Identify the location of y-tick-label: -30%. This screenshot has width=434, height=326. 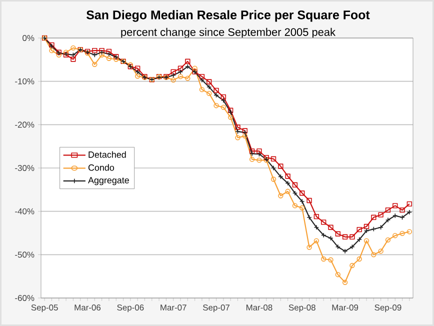
(24, 168).